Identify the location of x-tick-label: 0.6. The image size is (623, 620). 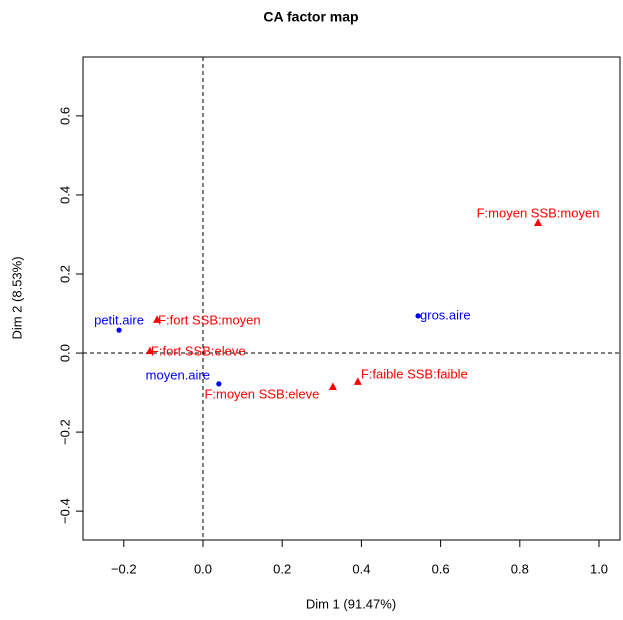
(441, 568).